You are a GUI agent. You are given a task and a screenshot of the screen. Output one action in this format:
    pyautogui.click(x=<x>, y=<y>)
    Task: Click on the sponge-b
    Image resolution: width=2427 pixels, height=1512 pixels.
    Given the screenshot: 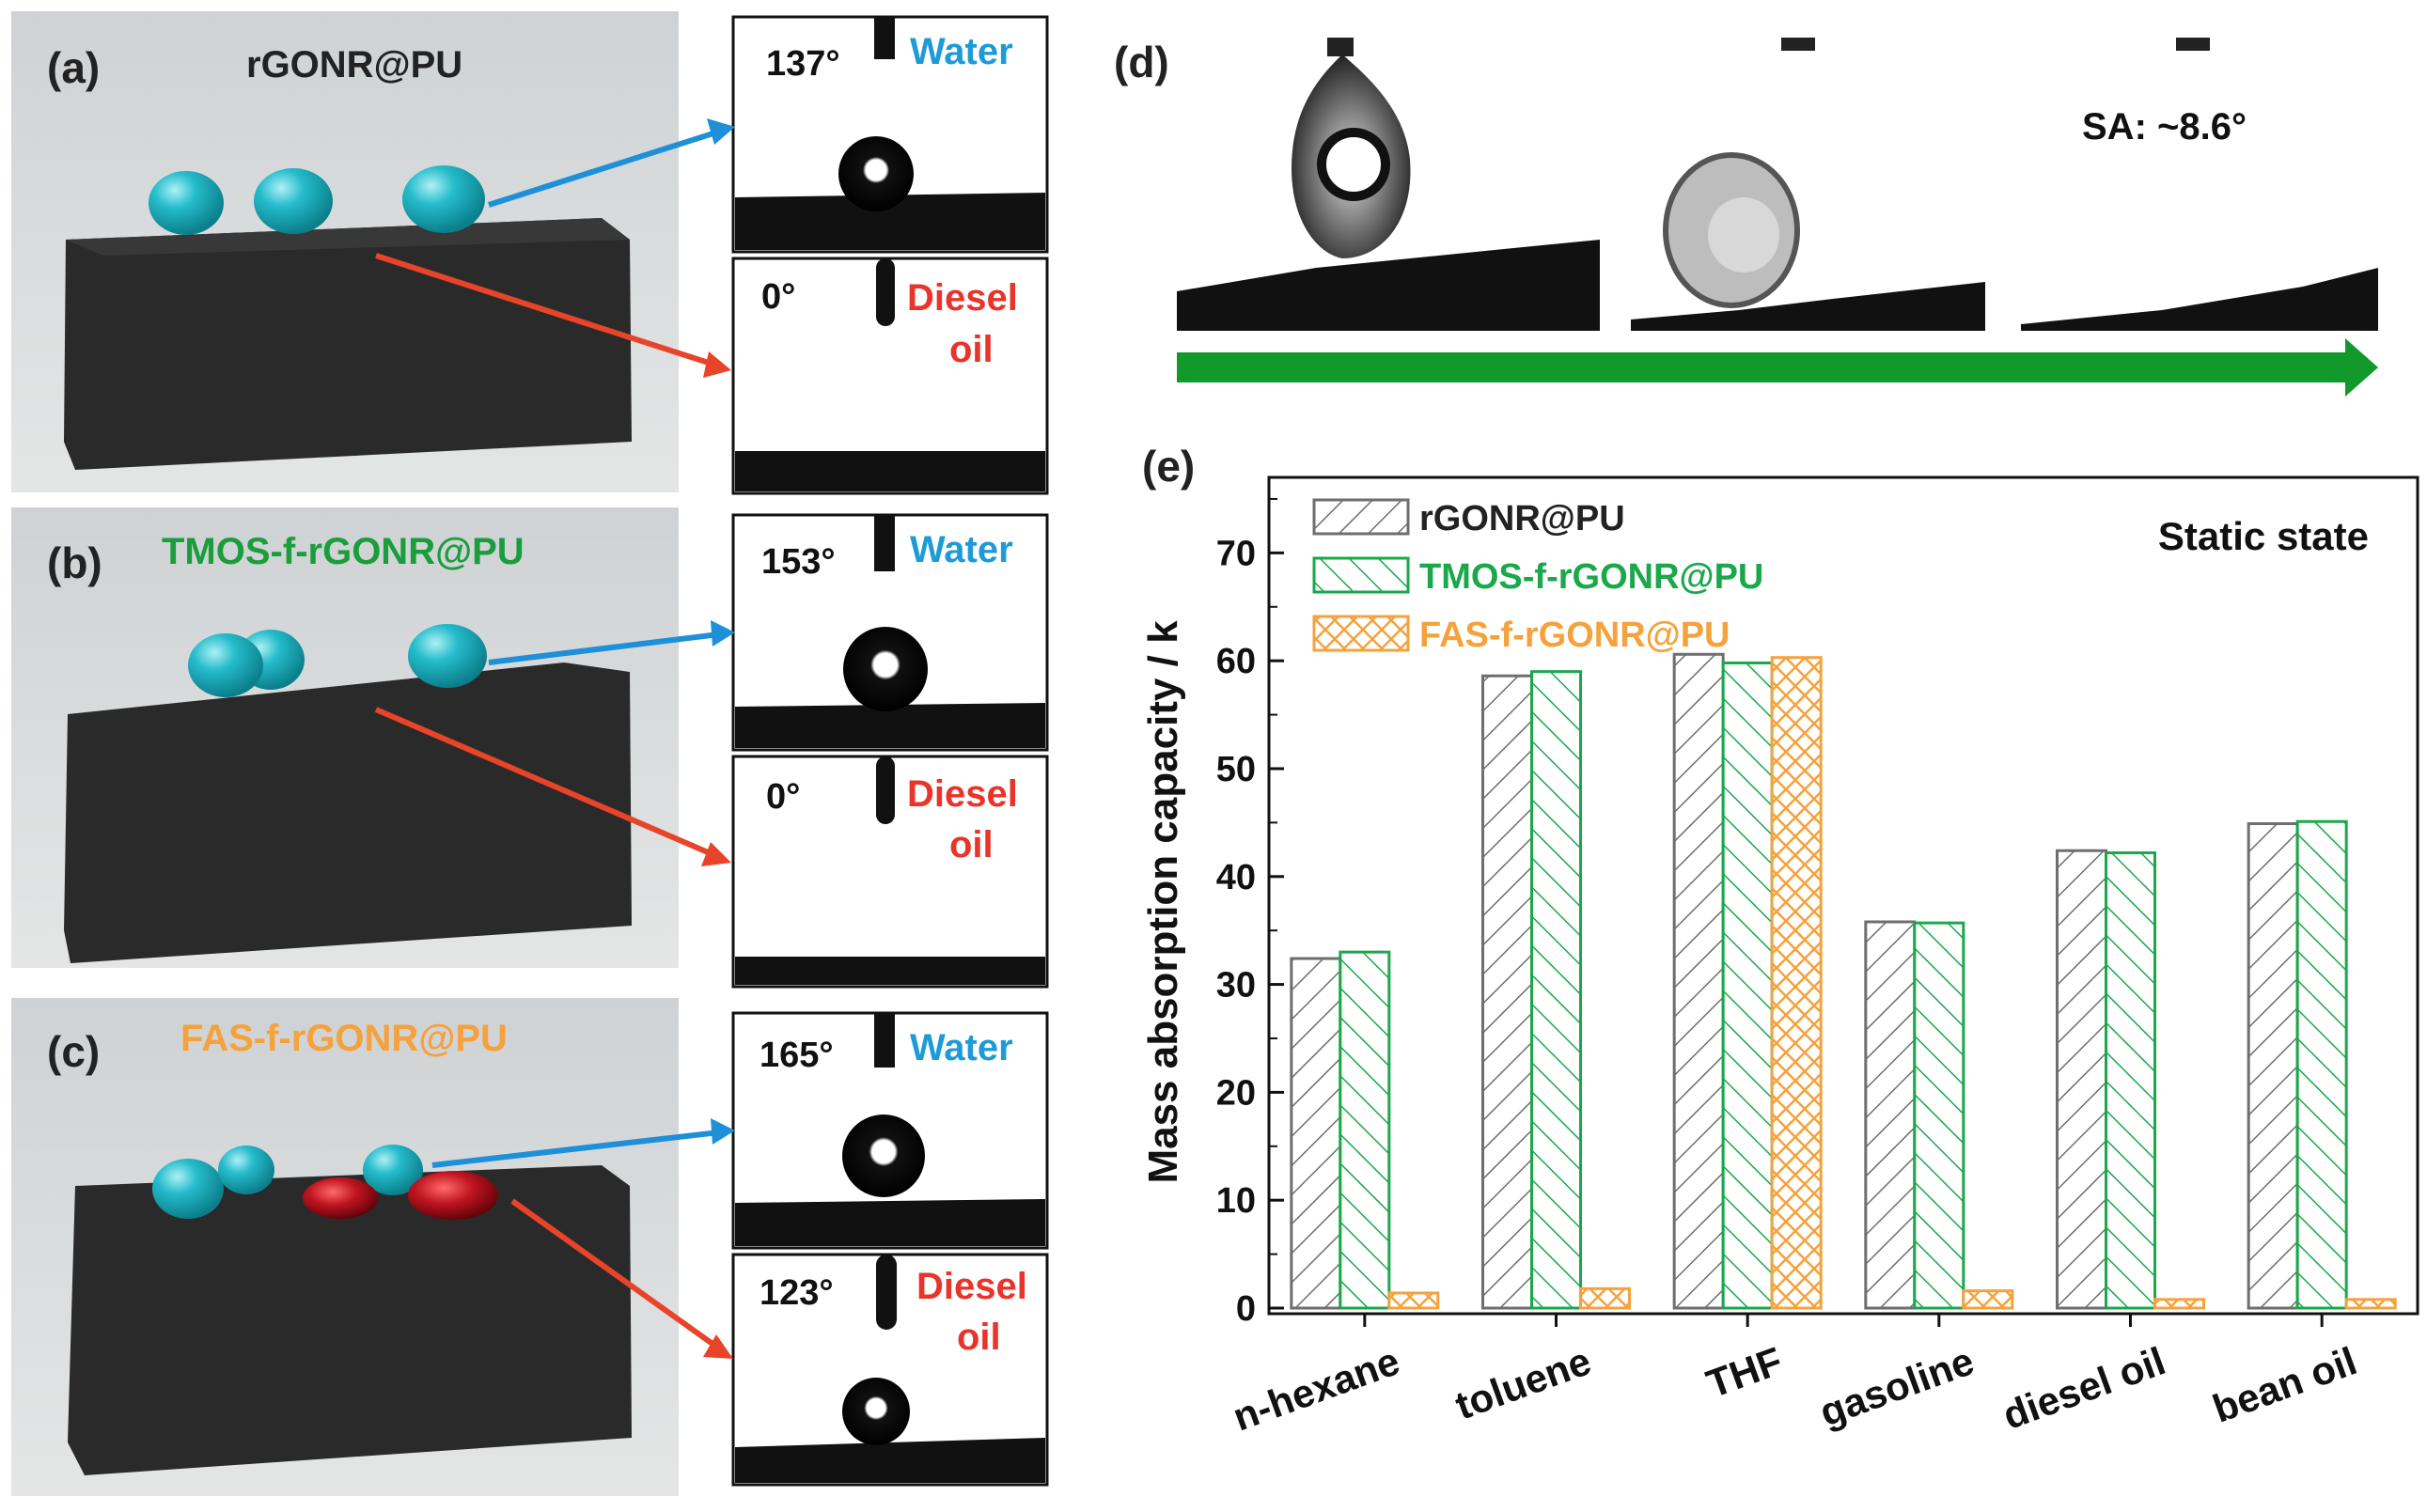 What is the action you would take?
    pyautogui.click(x=348, y=812)
    